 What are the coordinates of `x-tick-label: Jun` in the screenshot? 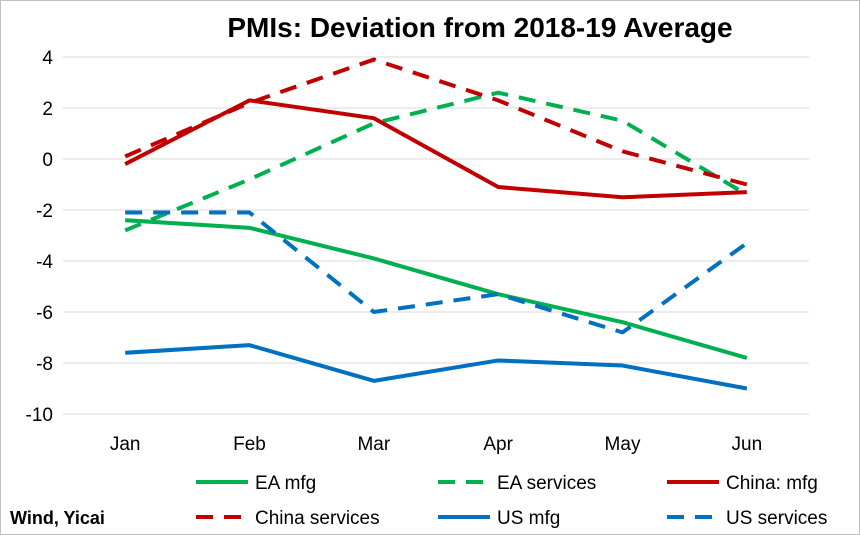 It's located at (747, 444).